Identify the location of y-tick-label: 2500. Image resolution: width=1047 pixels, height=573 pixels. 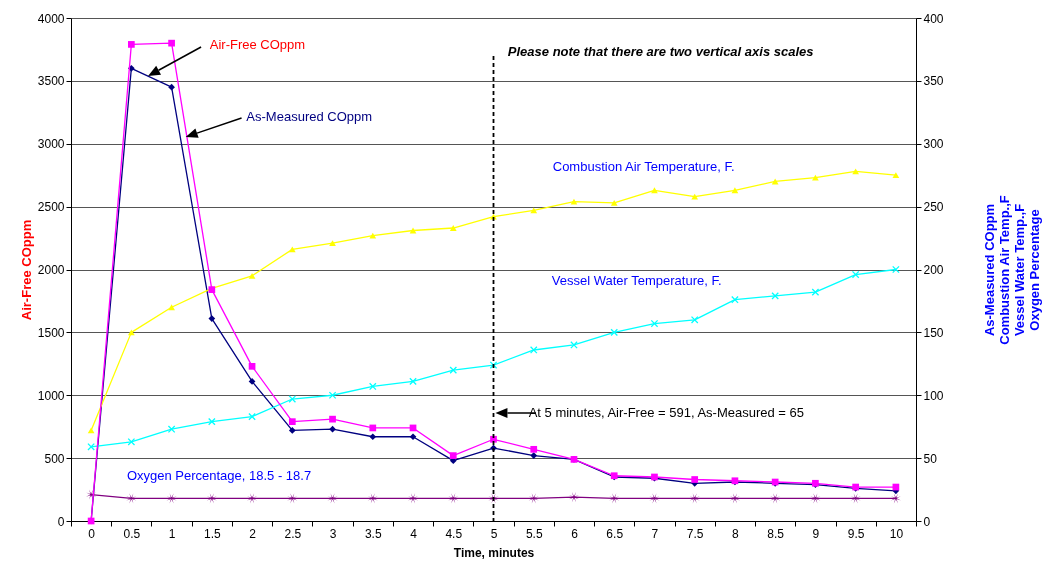
(51, 207).